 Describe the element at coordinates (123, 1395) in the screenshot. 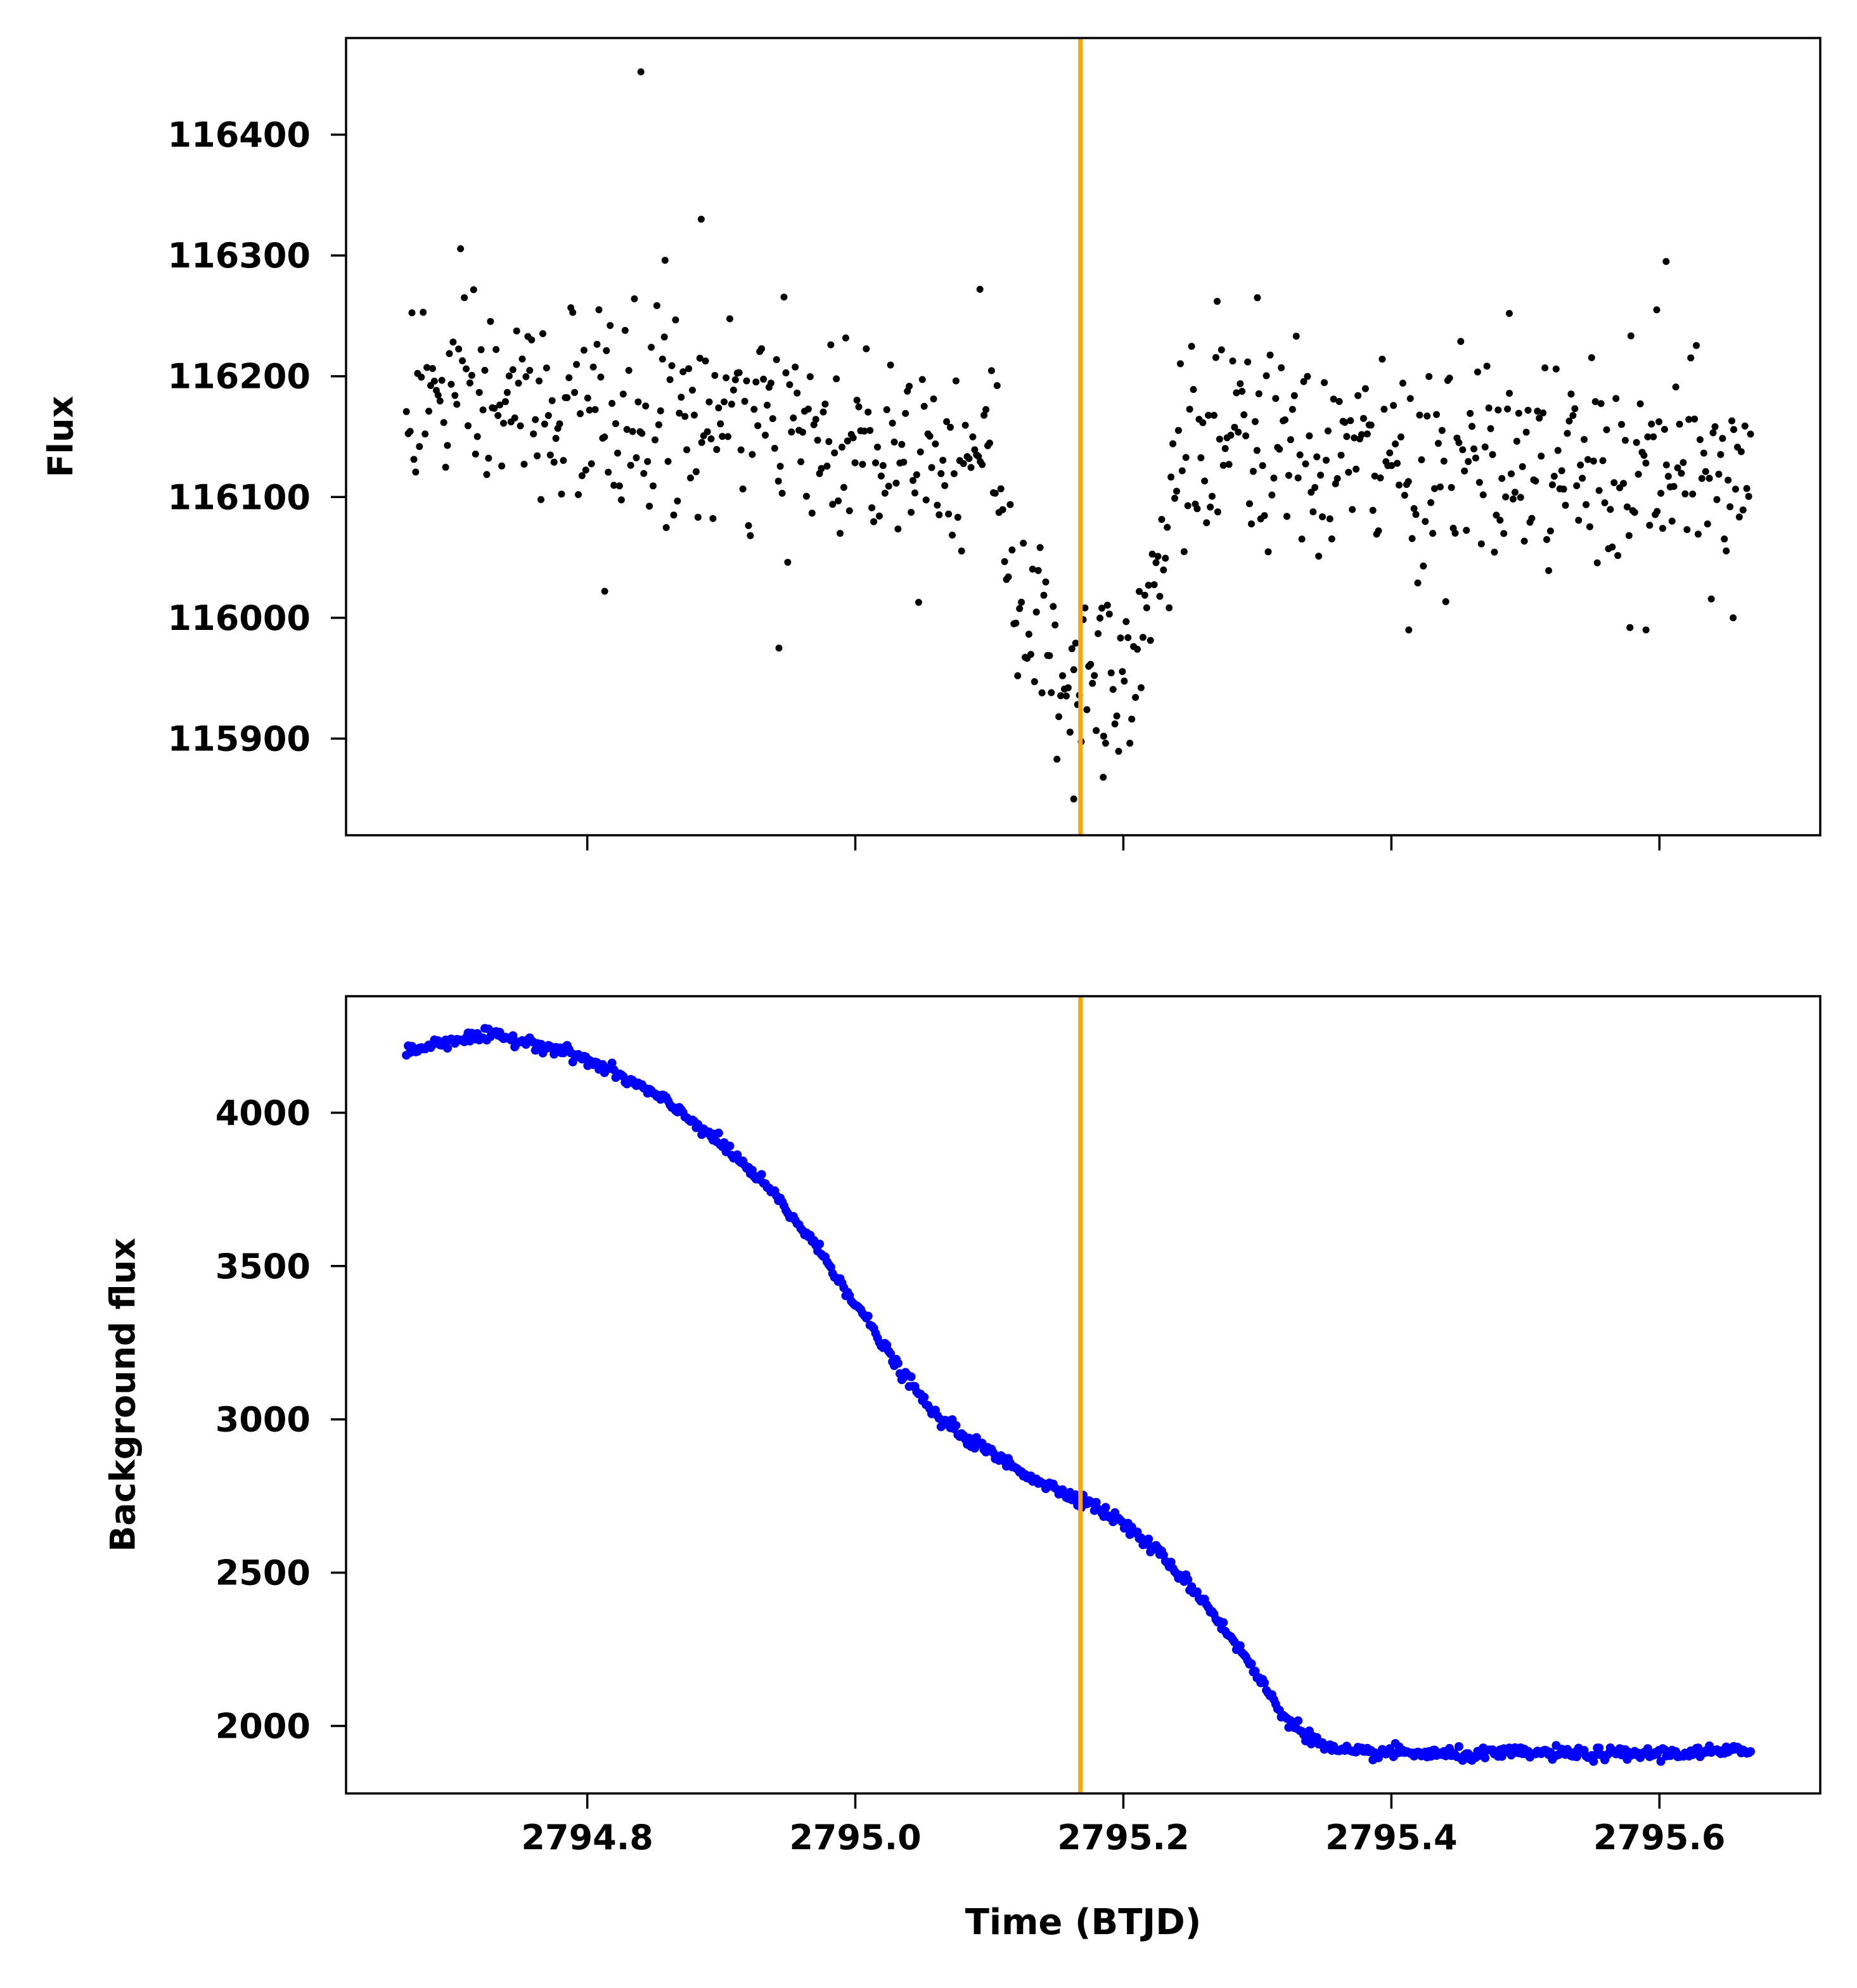

I see `background-y-axis-label: Background flux` at that location.